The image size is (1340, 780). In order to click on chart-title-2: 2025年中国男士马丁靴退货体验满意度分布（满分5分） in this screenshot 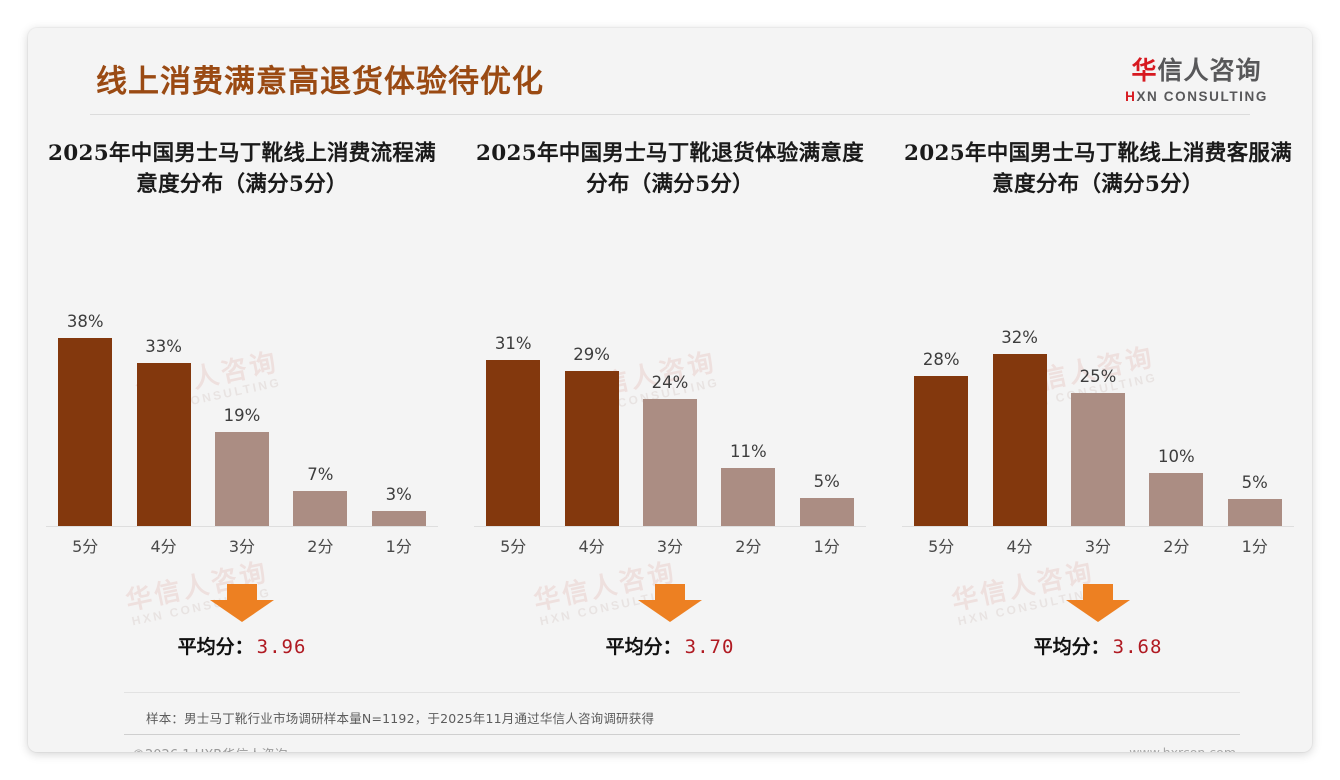, I will do `click(670, 169)`.